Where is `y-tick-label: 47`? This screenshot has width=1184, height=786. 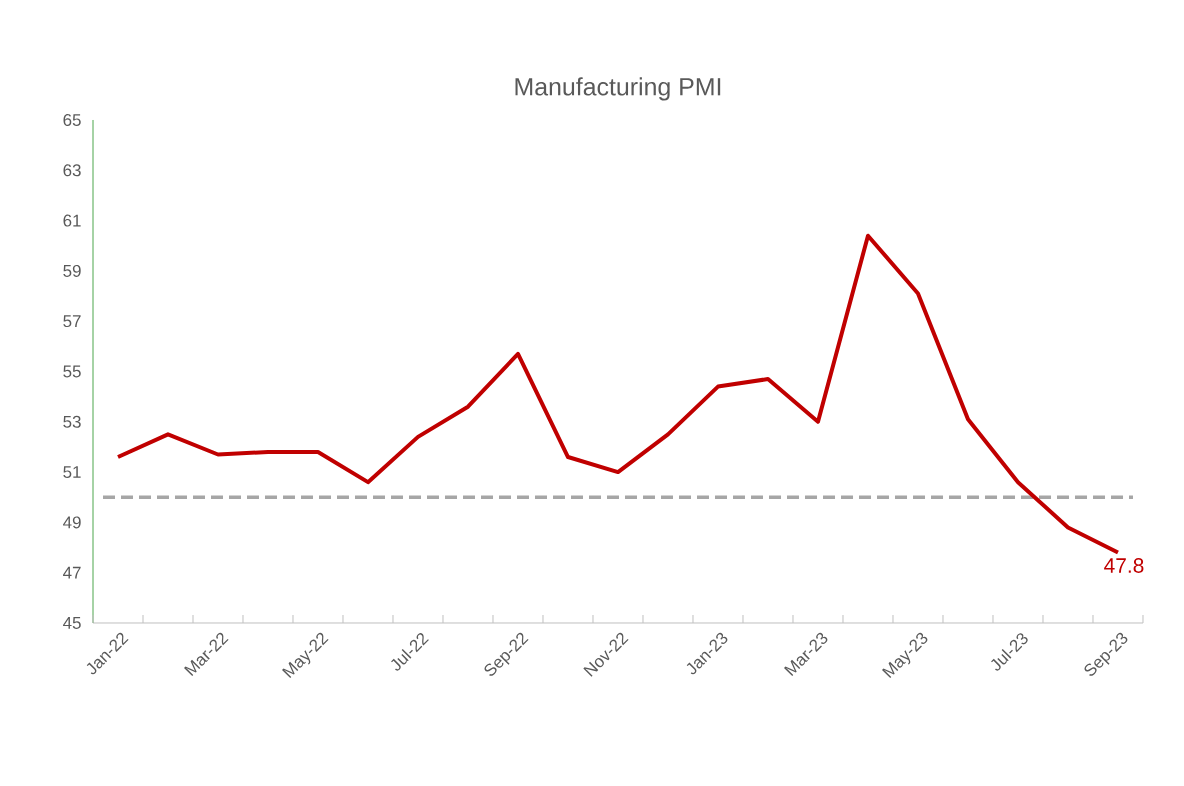 y-tick-label: 47 is located at coordinates (72, 572).